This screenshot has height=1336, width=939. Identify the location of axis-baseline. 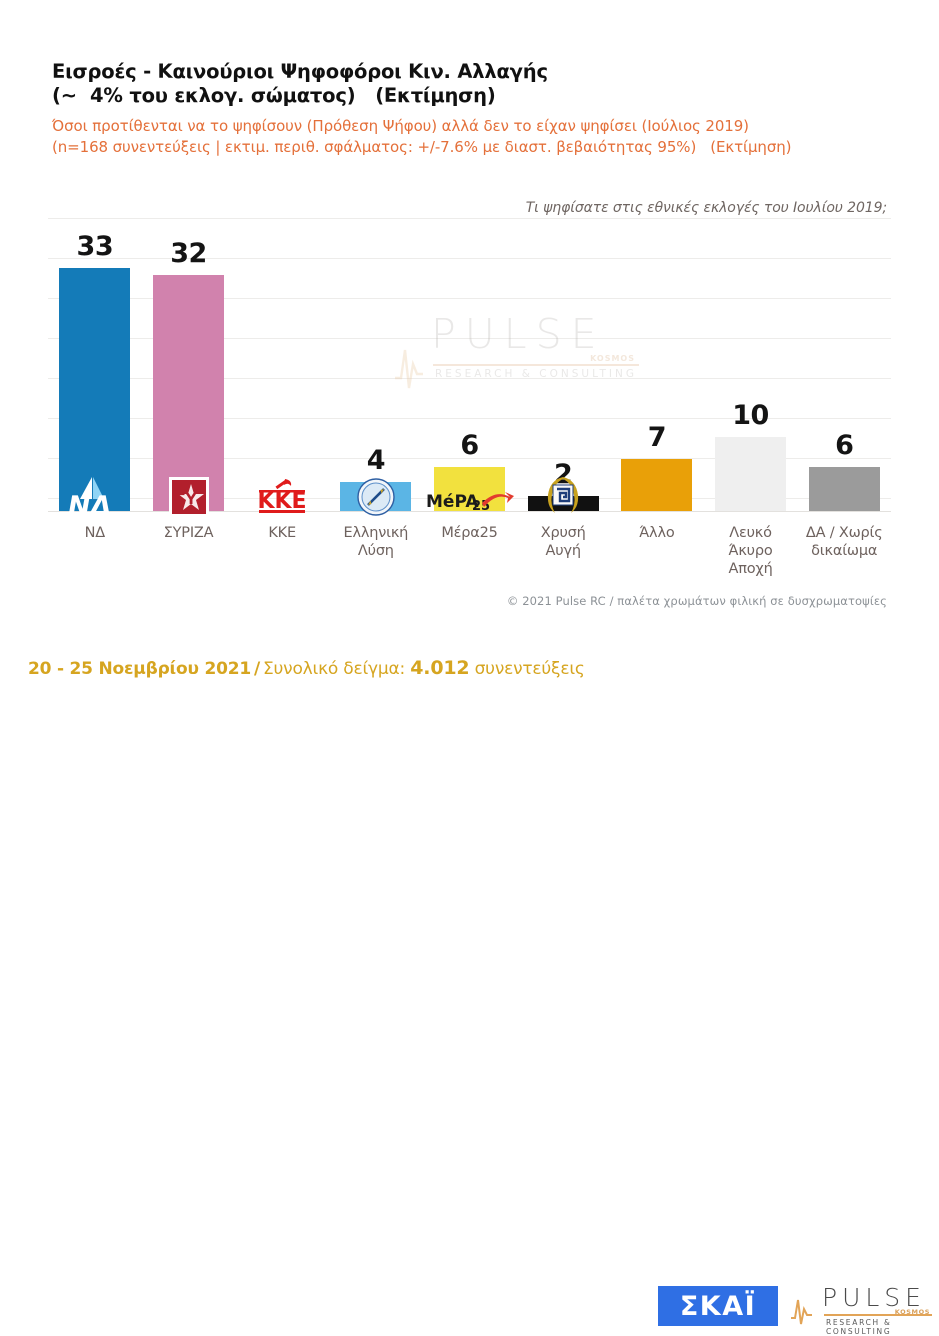
(469, 511).